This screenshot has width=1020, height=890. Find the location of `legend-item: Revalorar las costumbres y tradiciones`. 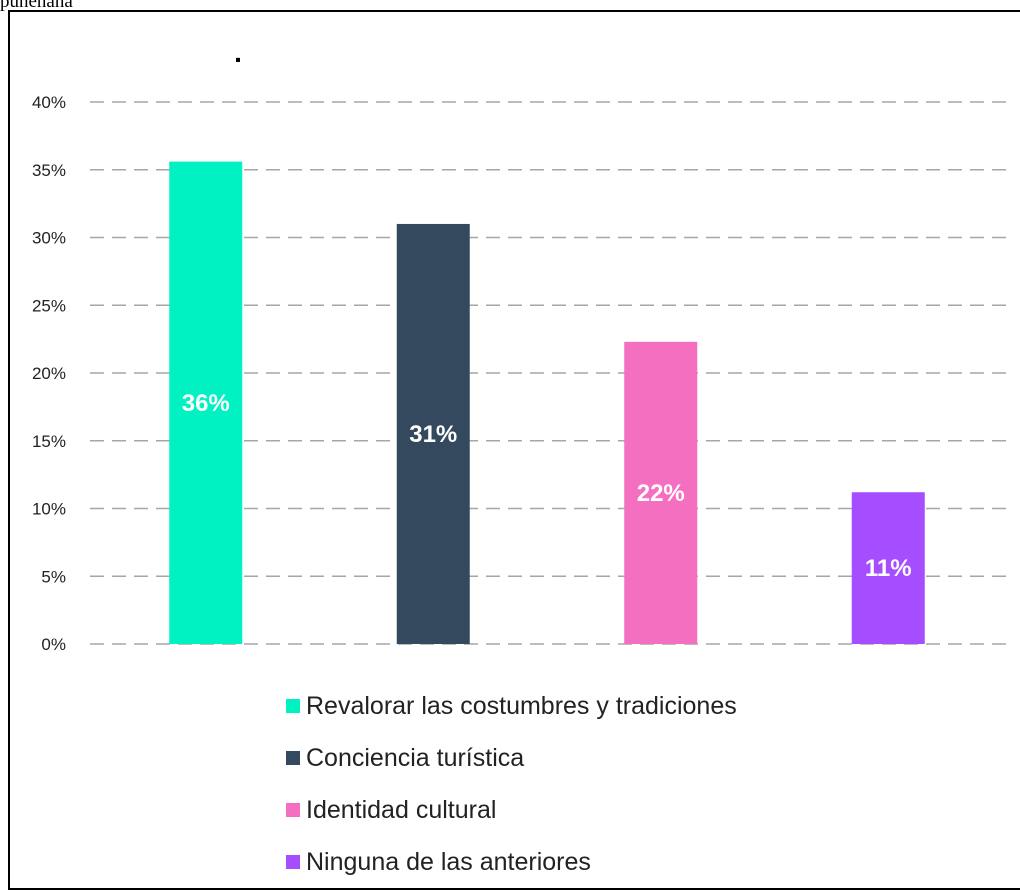

legend-item: Revalorar las costumbres y tradiciones is located at coordinates (511, 706).